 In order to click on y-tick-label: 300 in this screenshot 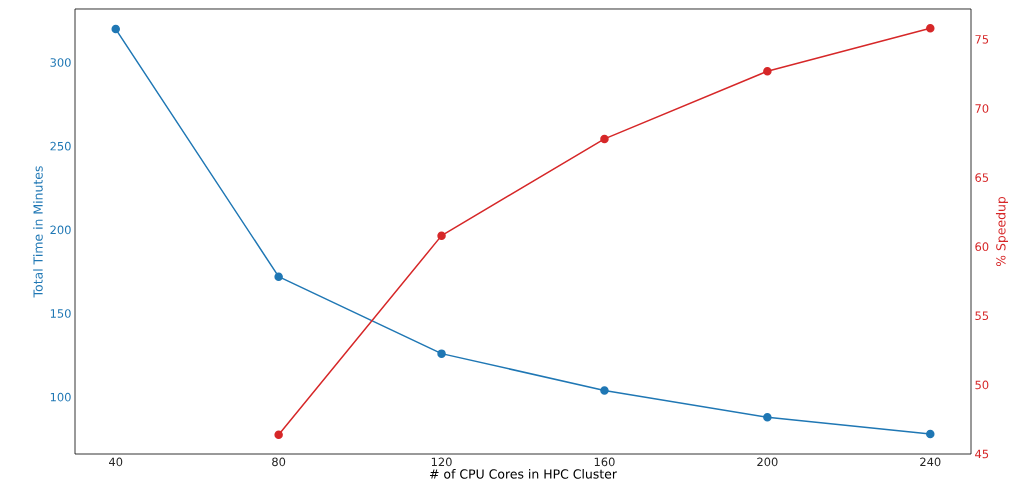, I will do `click(60, 62)`.